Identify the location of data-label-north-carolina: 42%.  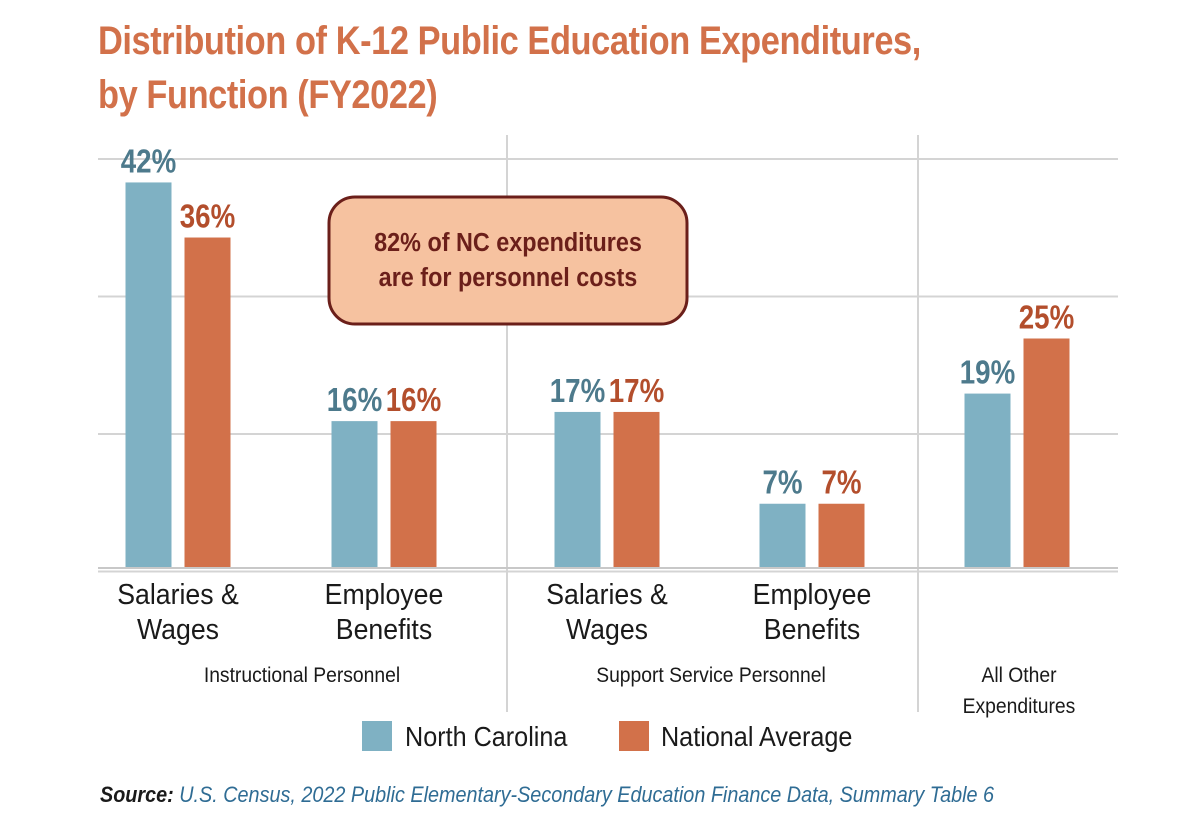
(148, 161).